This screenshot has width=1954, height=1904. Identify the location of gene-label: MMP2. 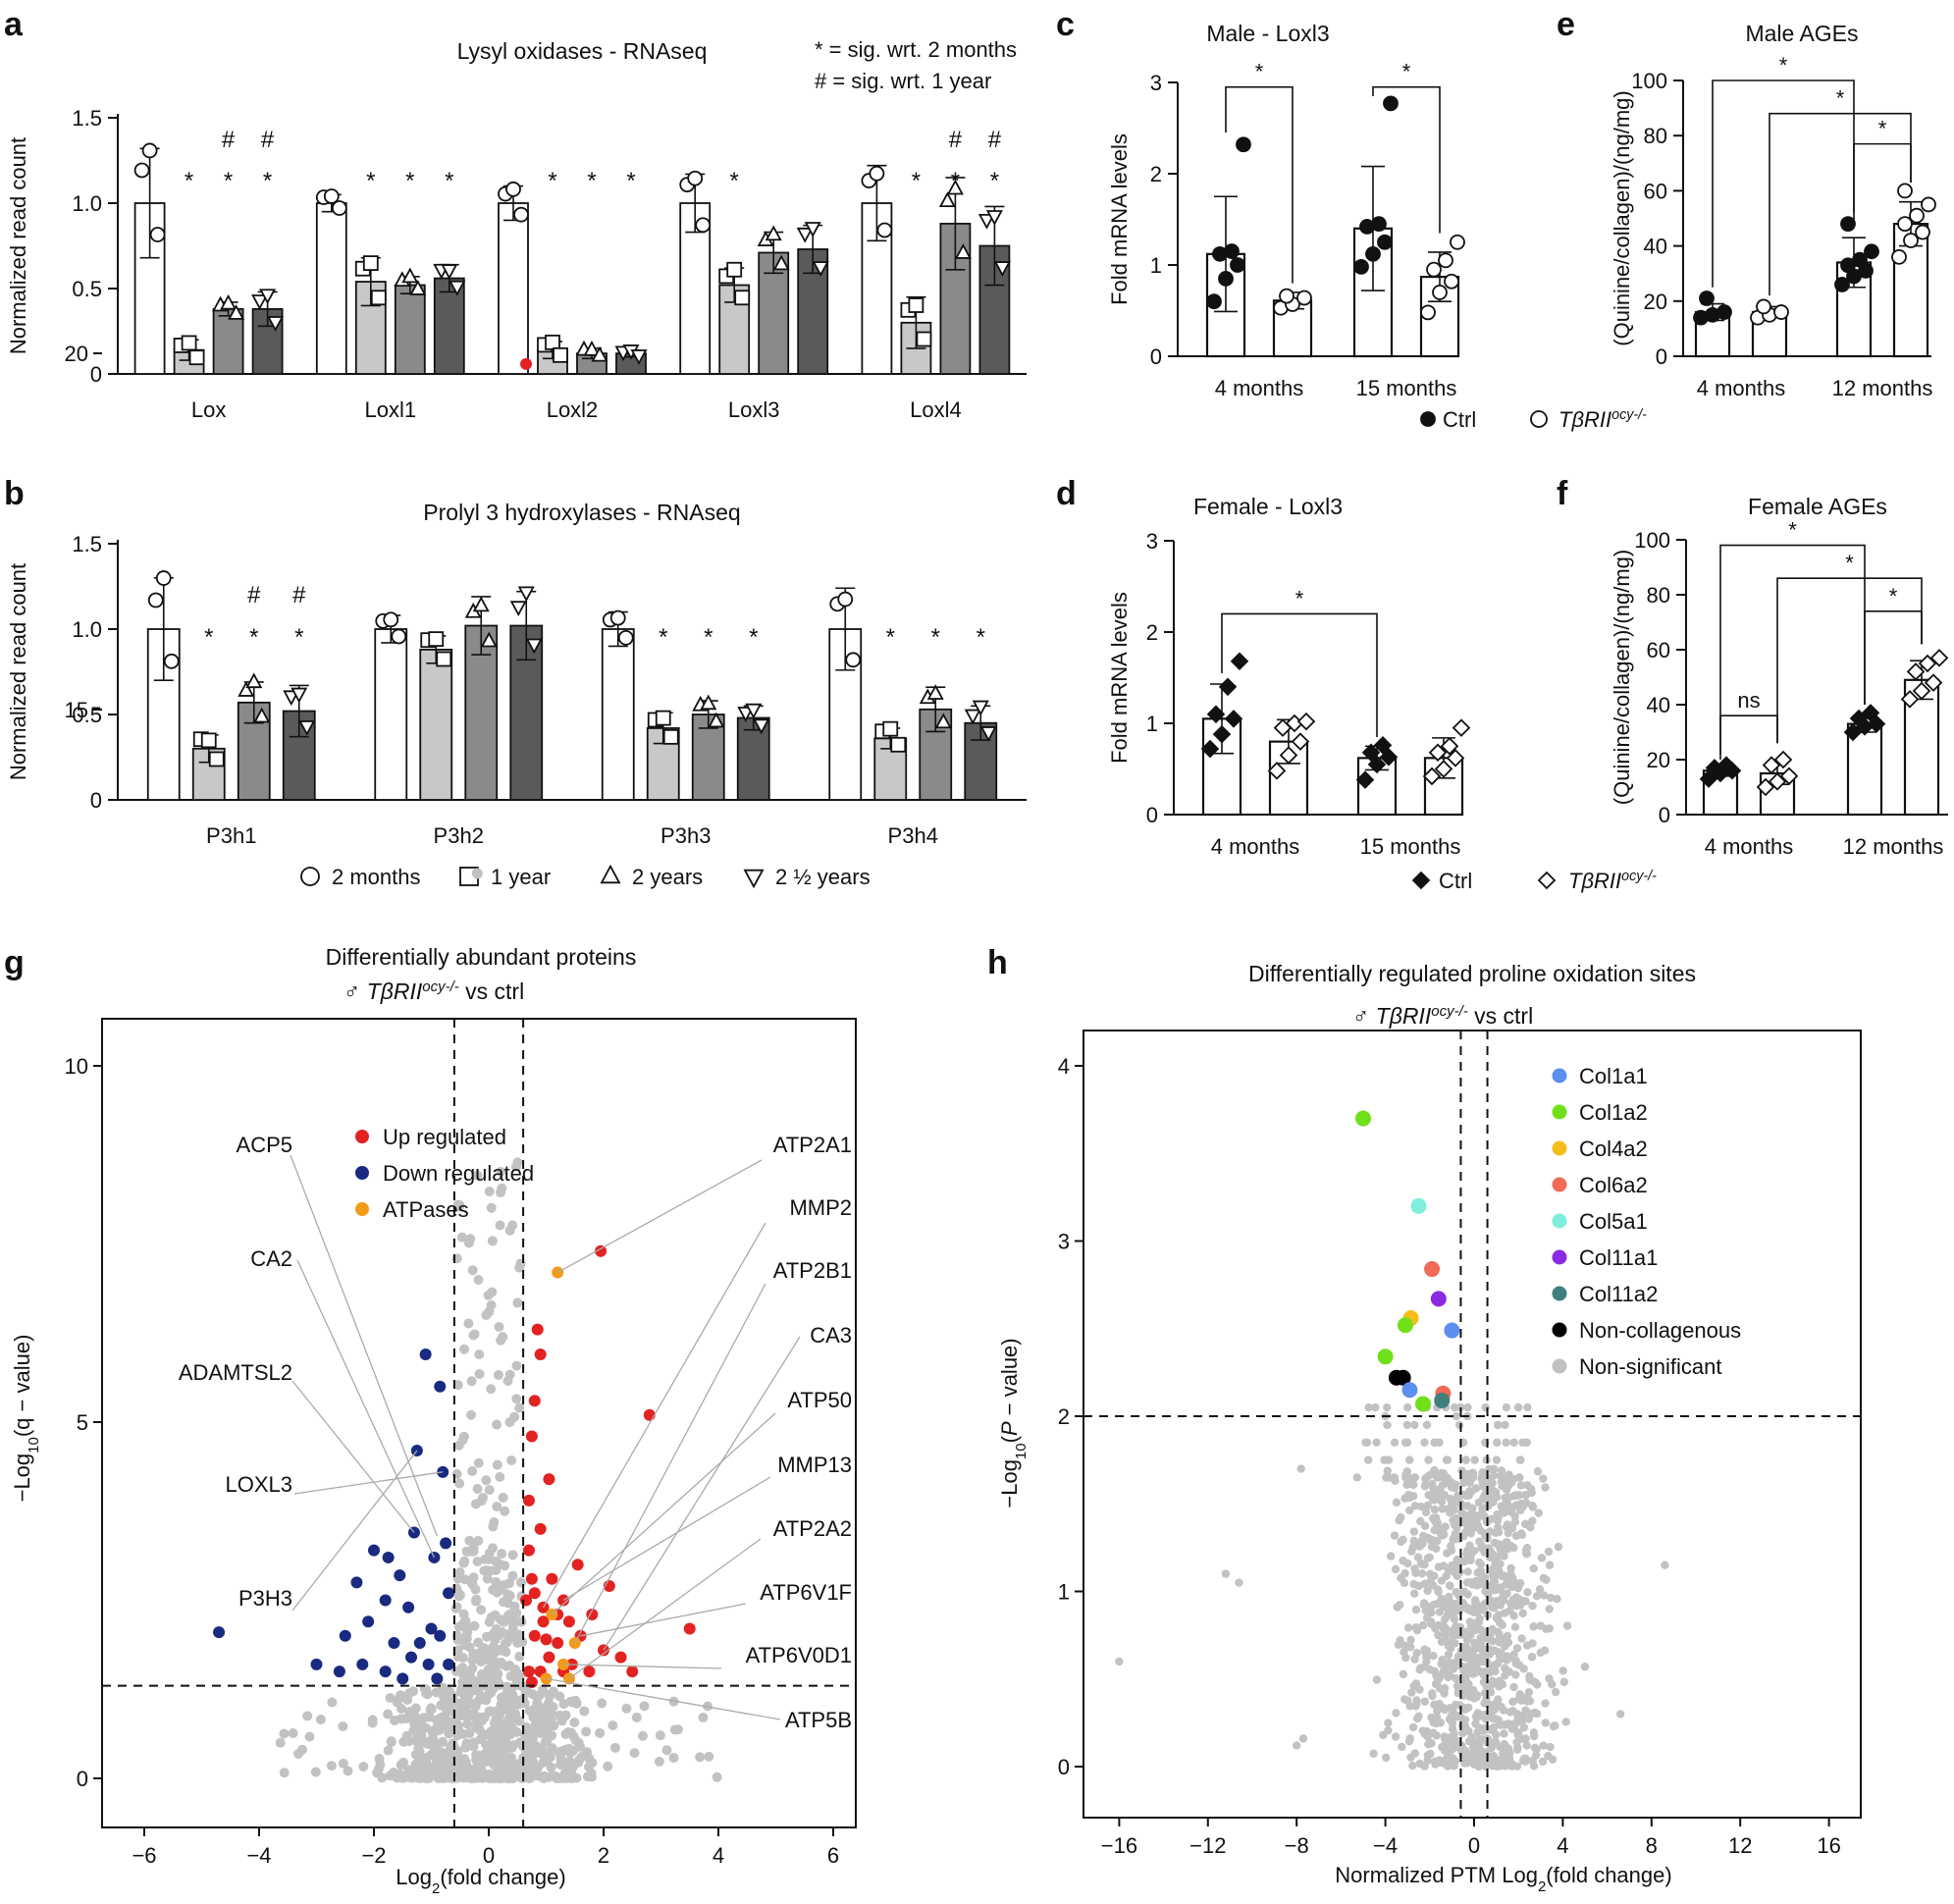
(820, 1207).